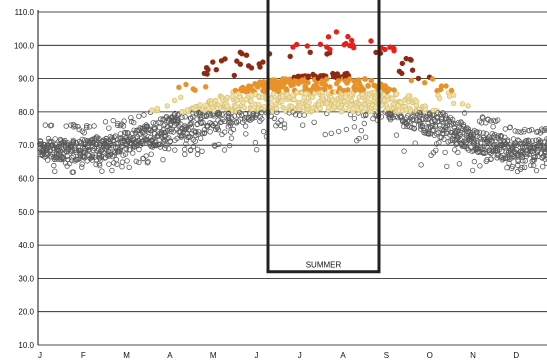  Describe the element at coordinates (126, 355) in the screenshot. I see `x-tick-label-2: M` at that location.